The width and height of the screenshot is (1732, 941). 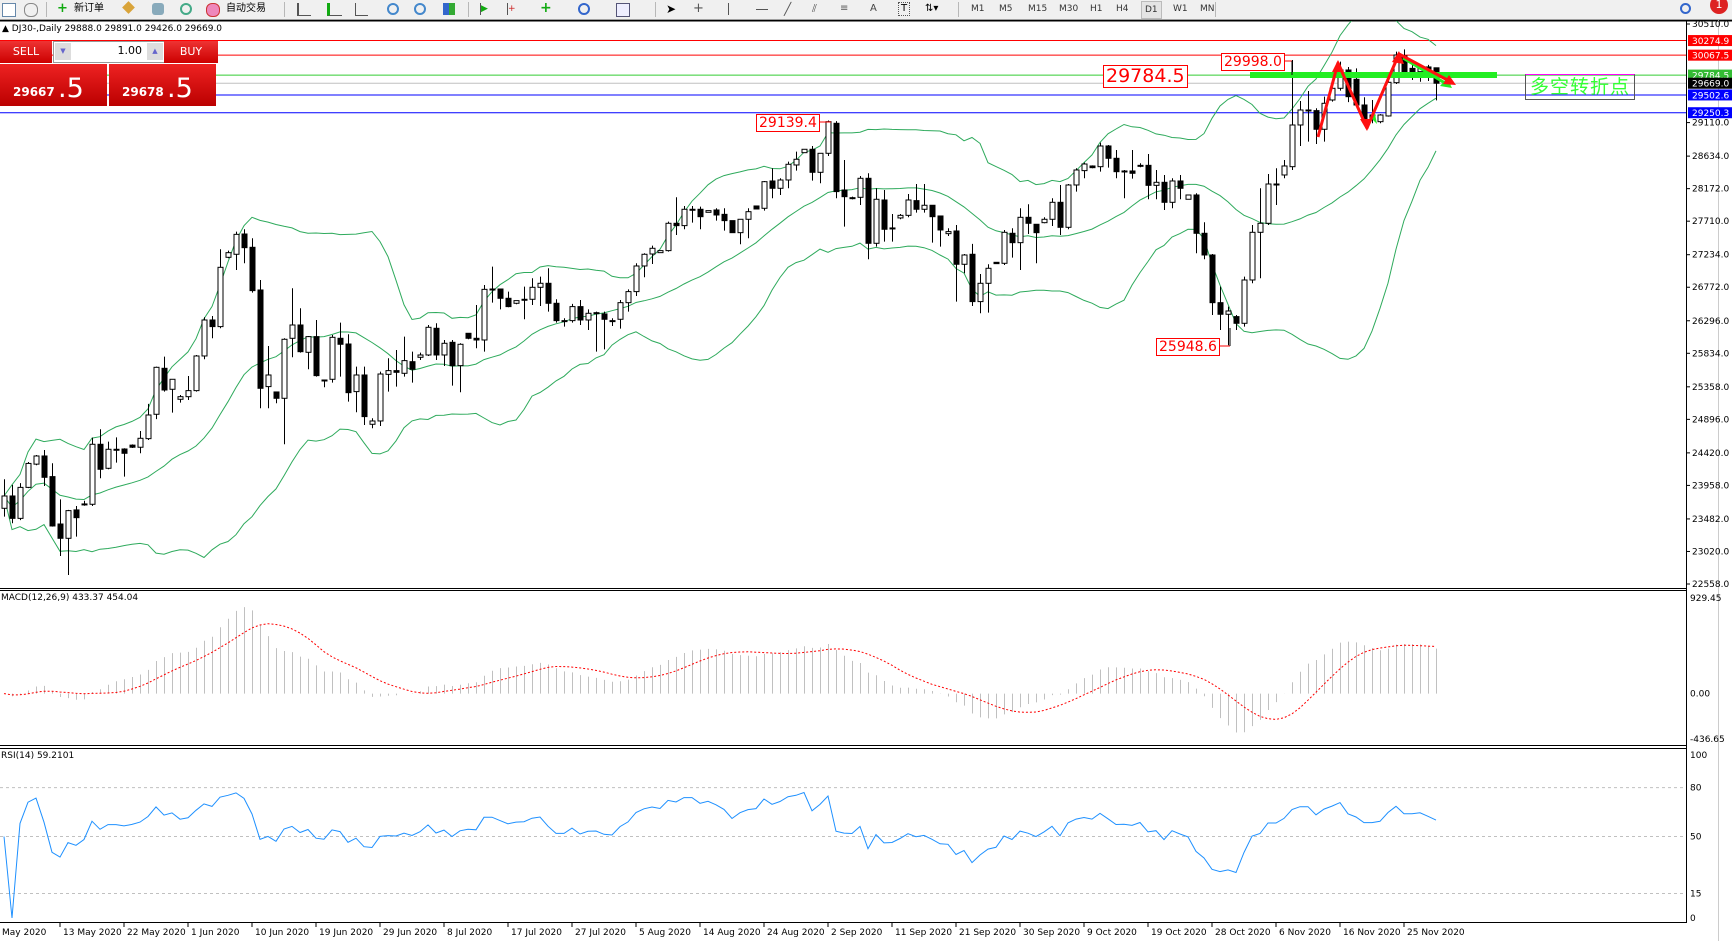 I want to click on timeframe-m15: M15, so click(x=1038, y=9).